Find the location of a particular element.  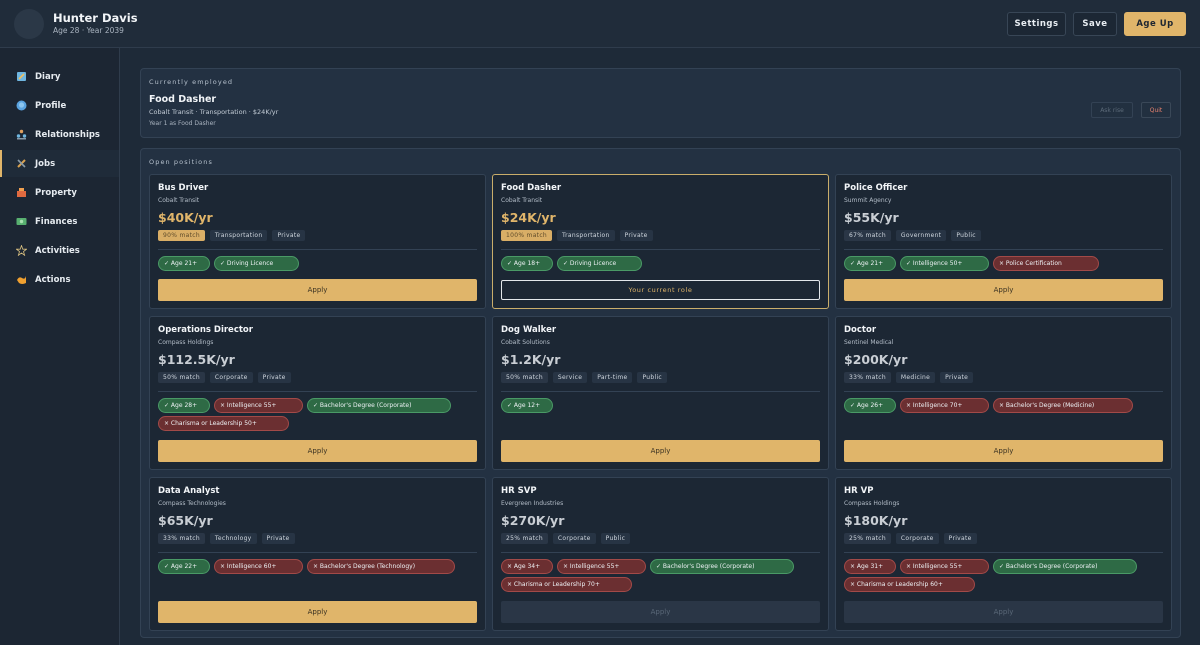

requirement-met: ✓ Intelligence 50+ is located at coordinates (944, 263).